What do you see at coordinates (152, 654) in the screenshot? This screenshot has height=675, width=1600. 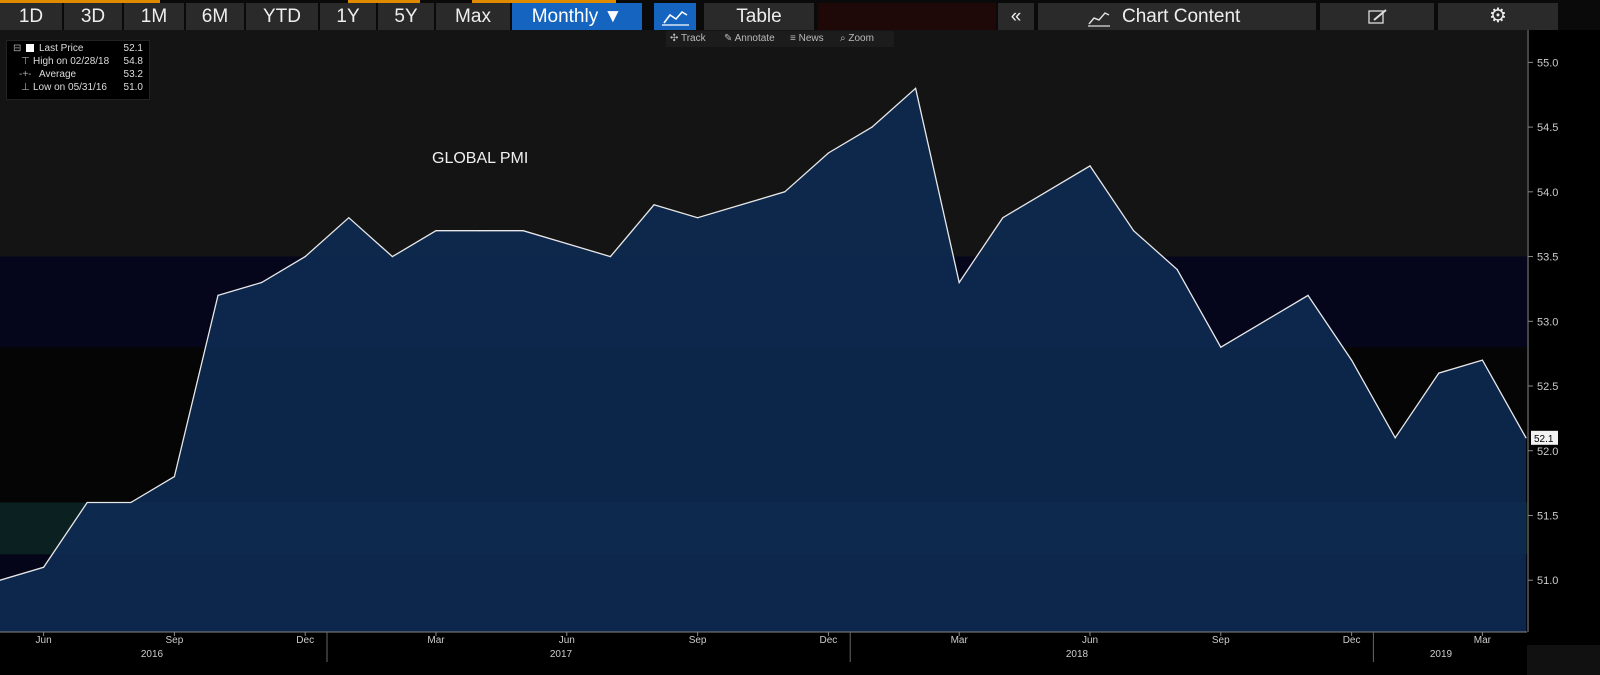 I see `year-label: 2016` at bounding box center [152, 654].